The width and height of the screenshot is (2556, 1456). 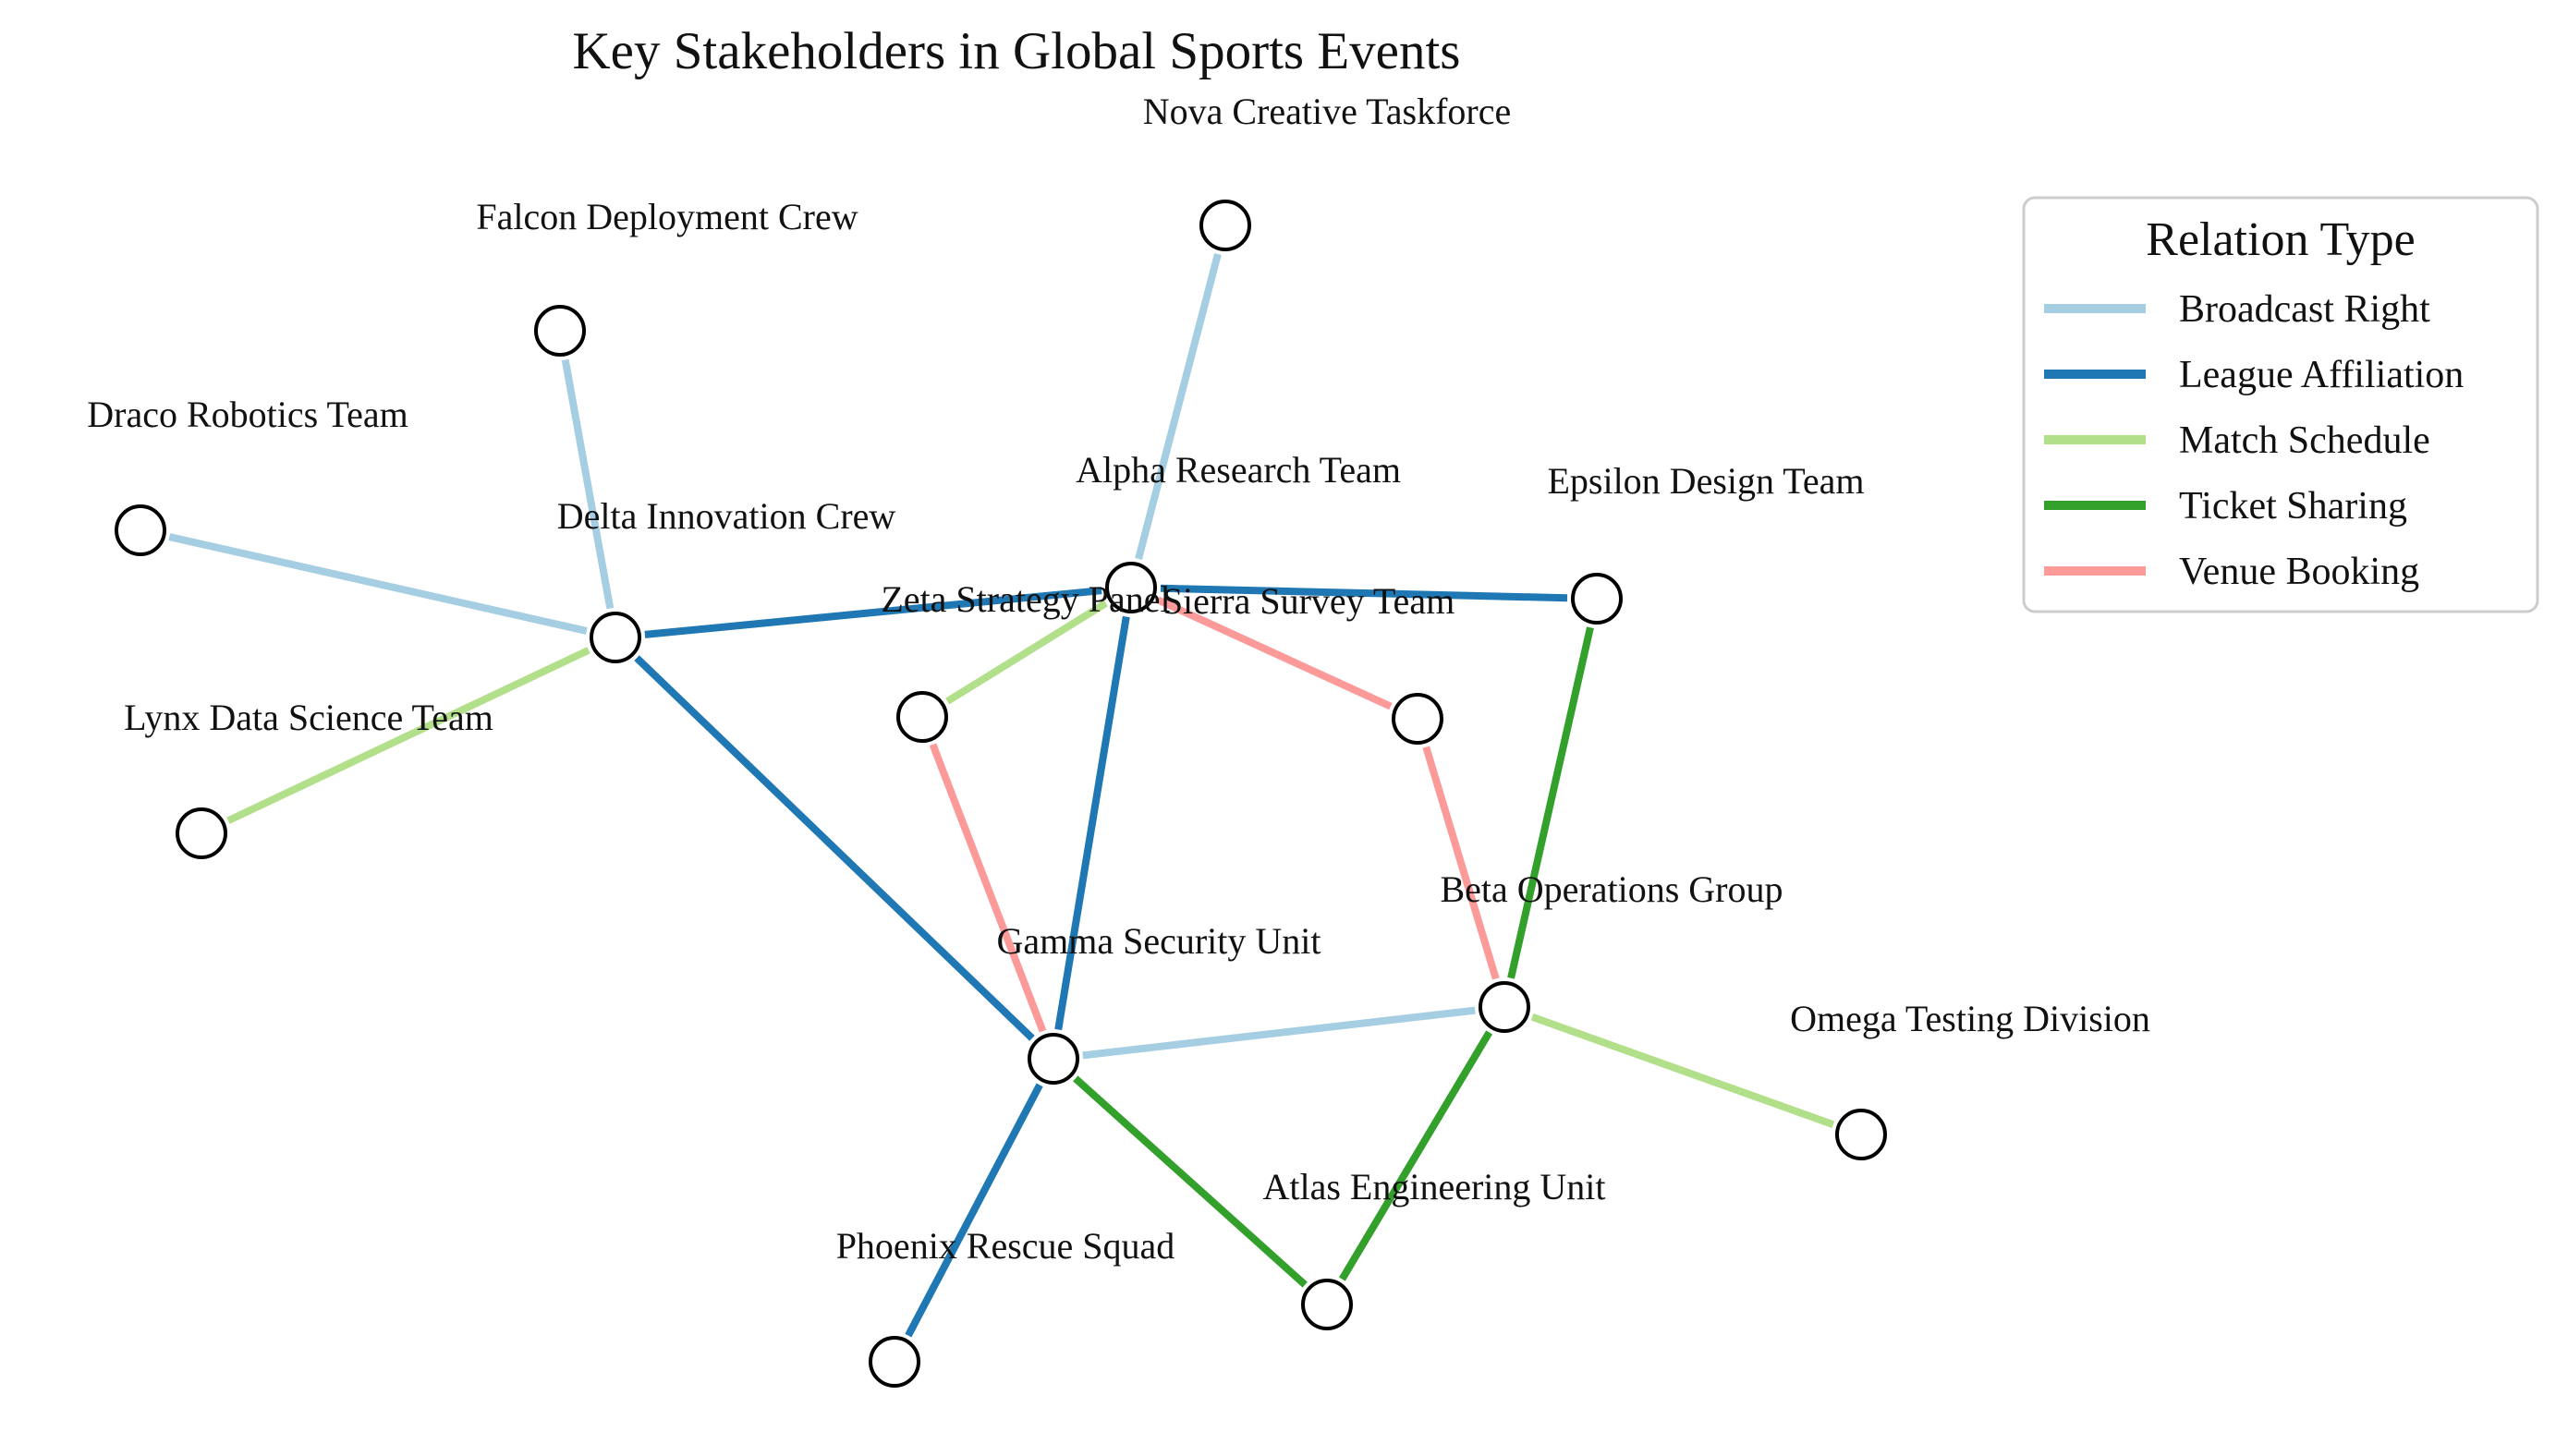 What do you see at coordinates (615, 637) in the screenshot?
I see `node-delta` at bounding box center [615, 637].